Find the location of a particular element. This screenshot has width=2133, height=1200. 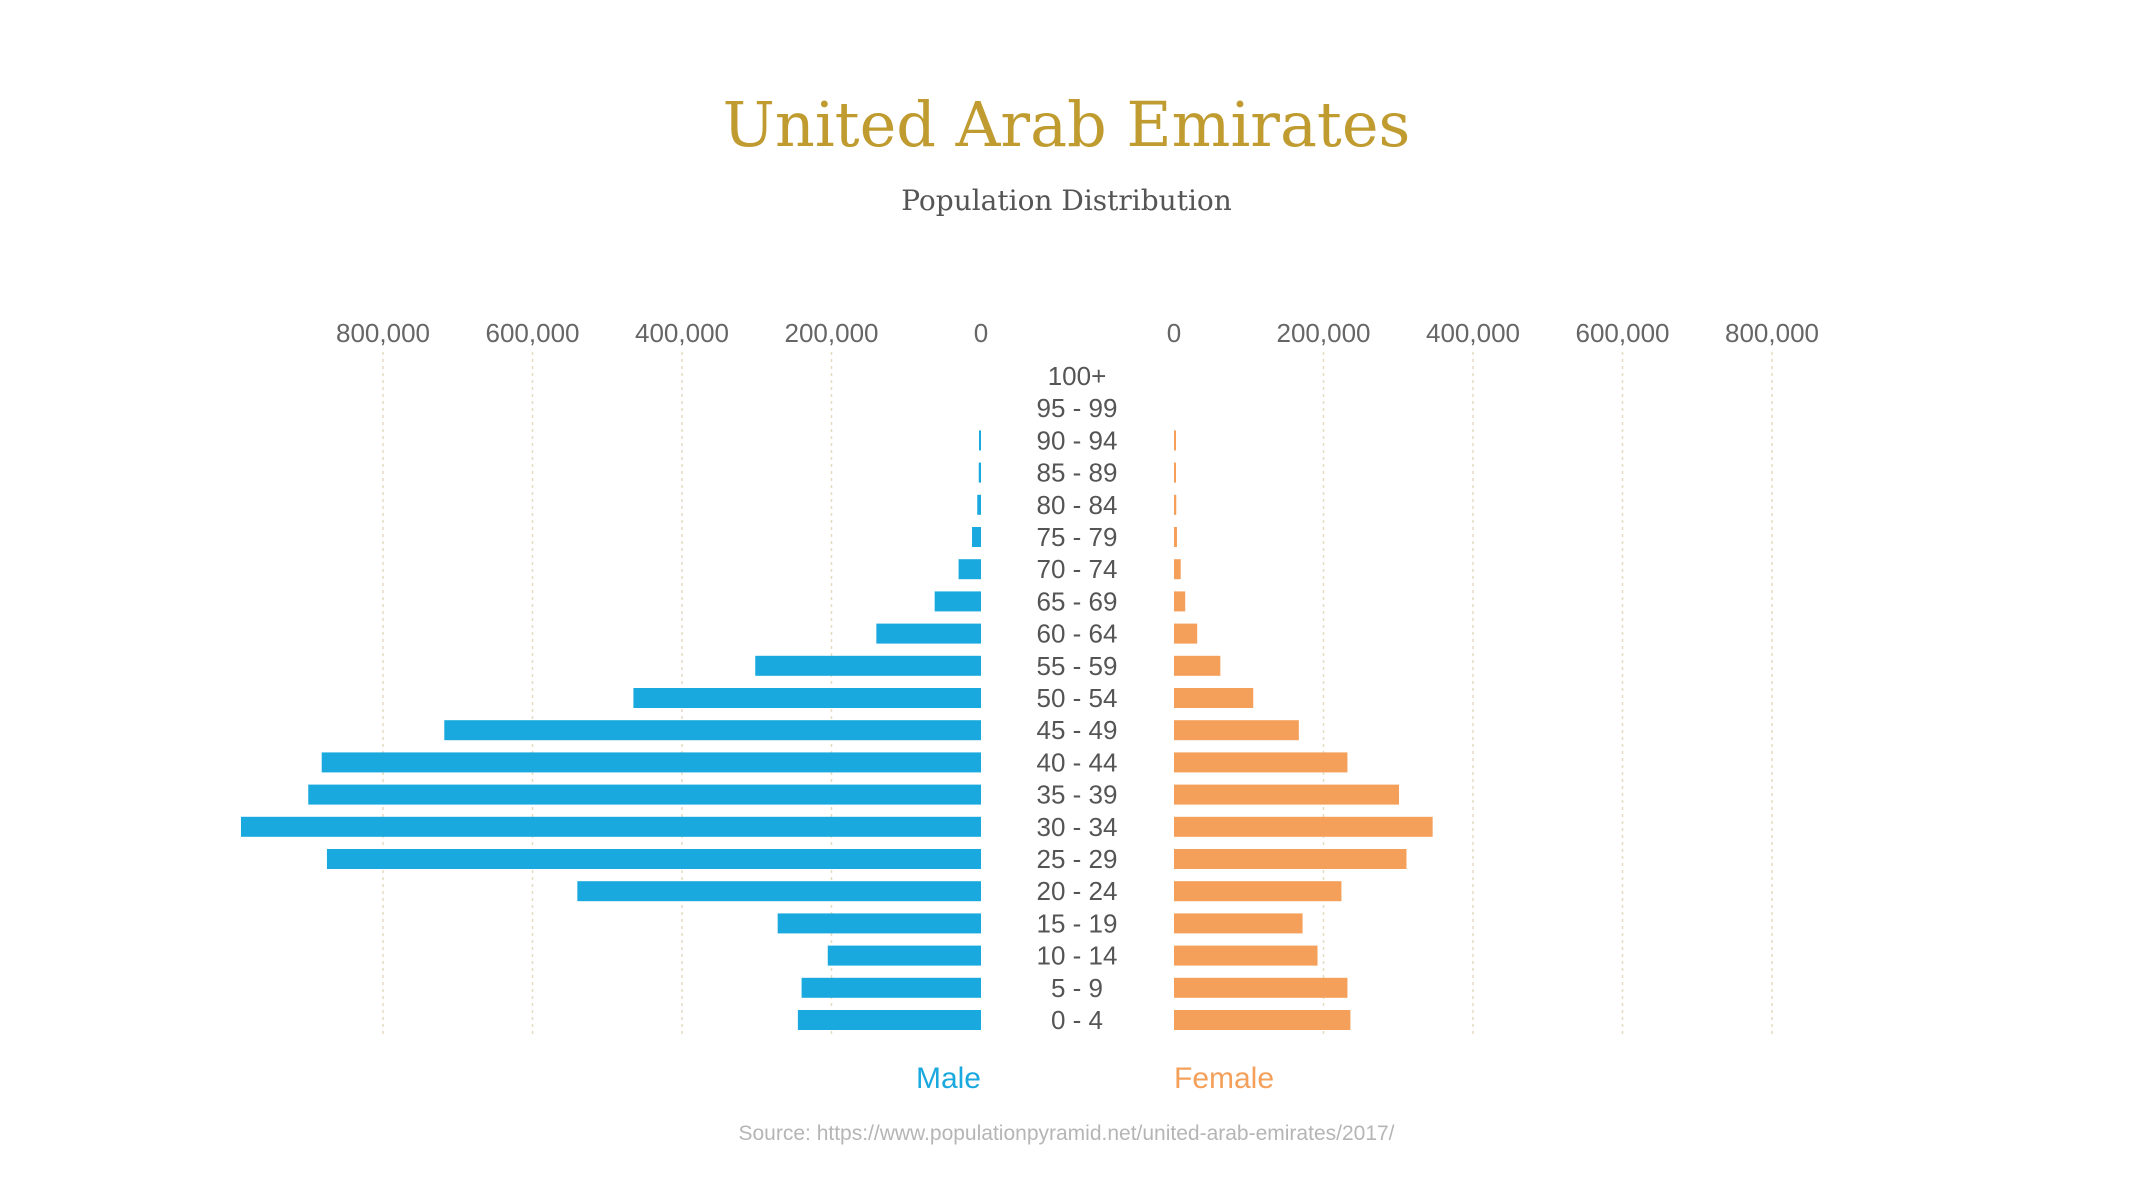

age-group-label: 40 - 44 is located at coordinates (1077, 762).